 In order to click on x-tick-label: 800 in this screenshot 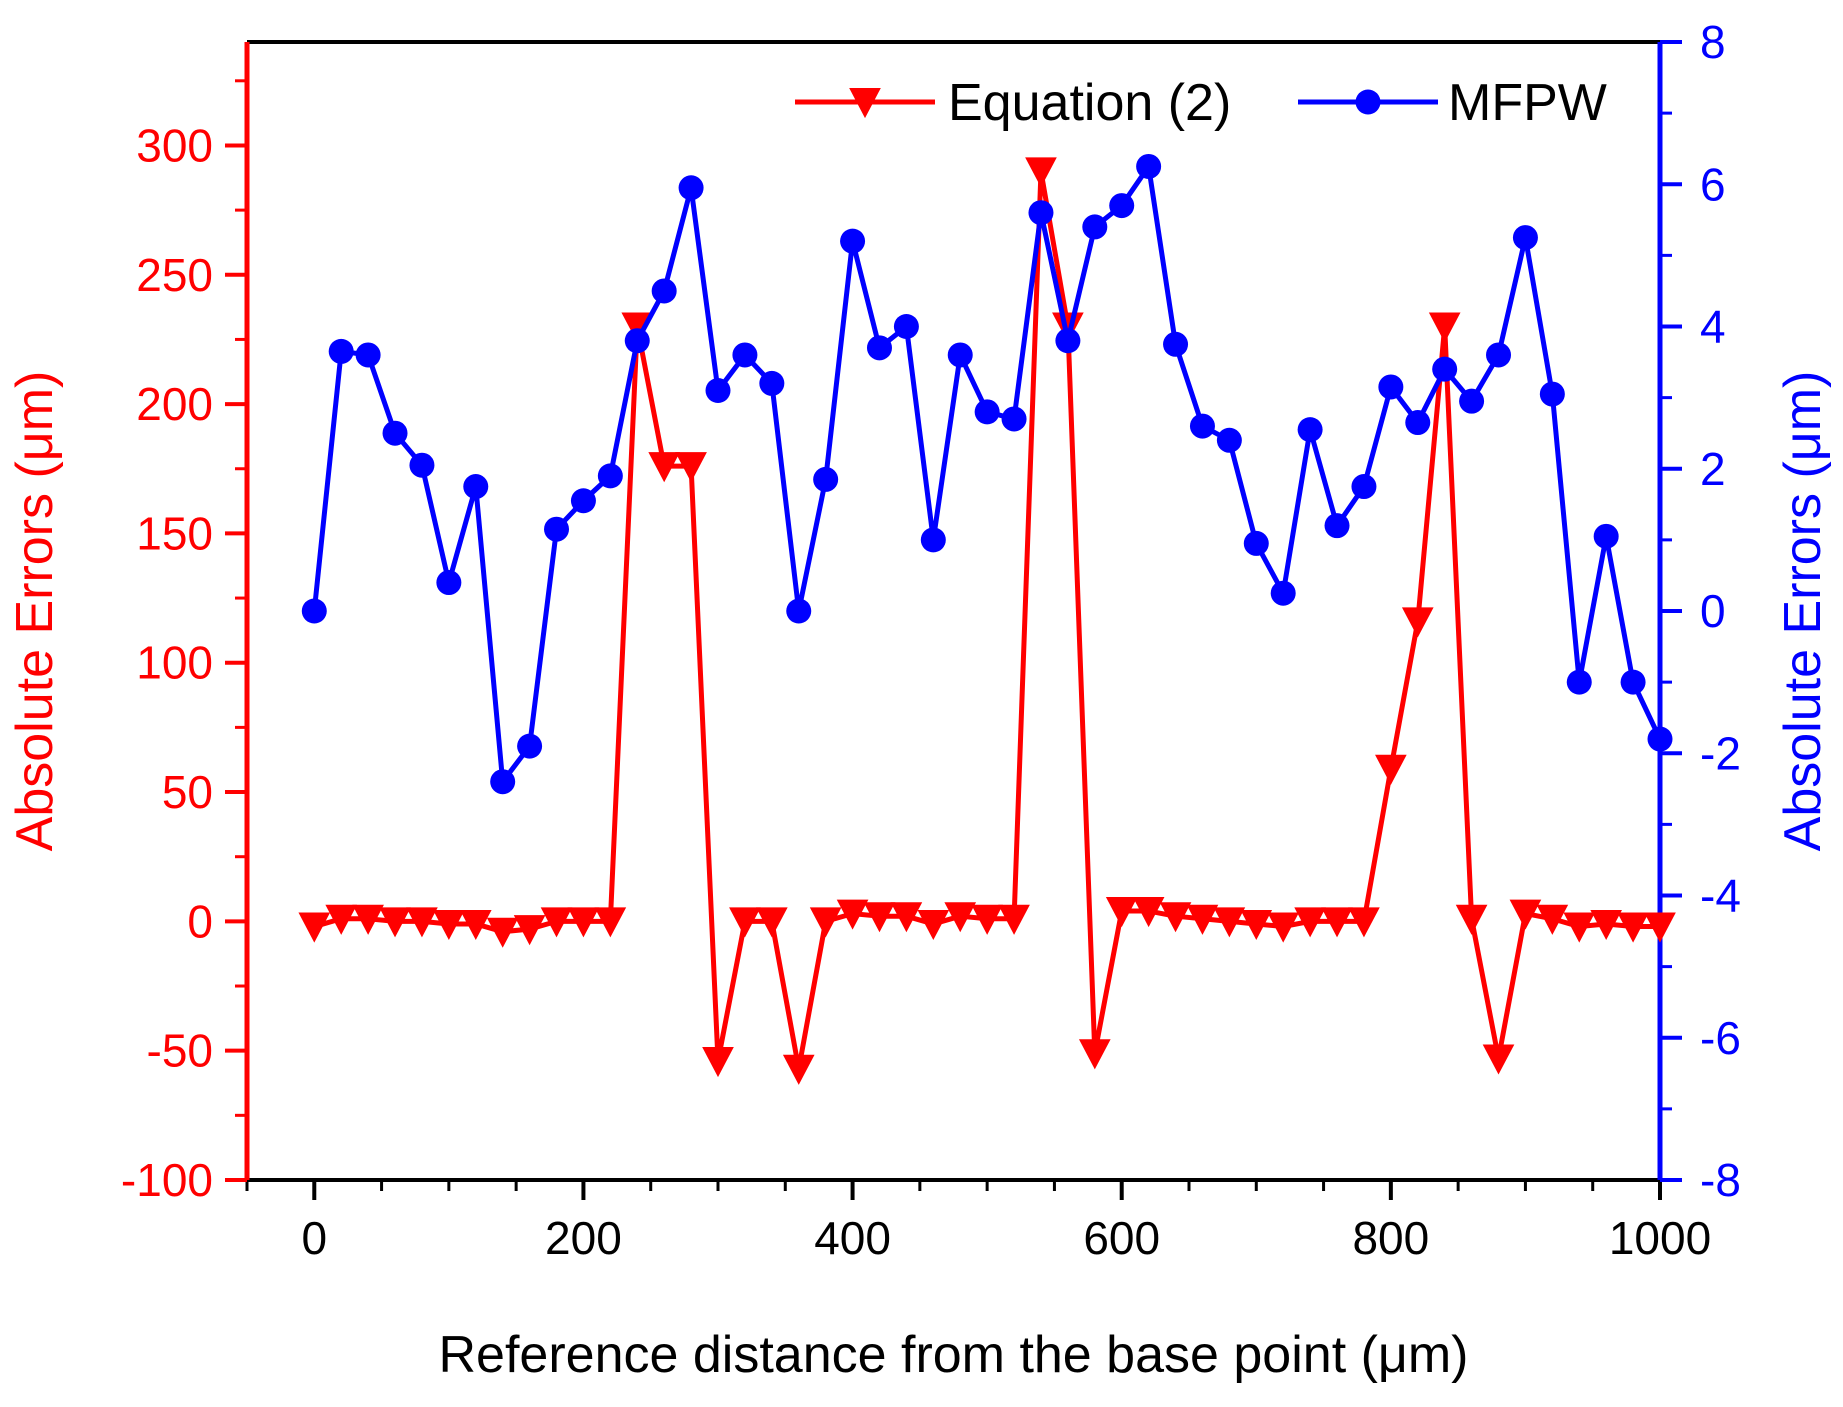, I will do `click(1390, 1238)`.